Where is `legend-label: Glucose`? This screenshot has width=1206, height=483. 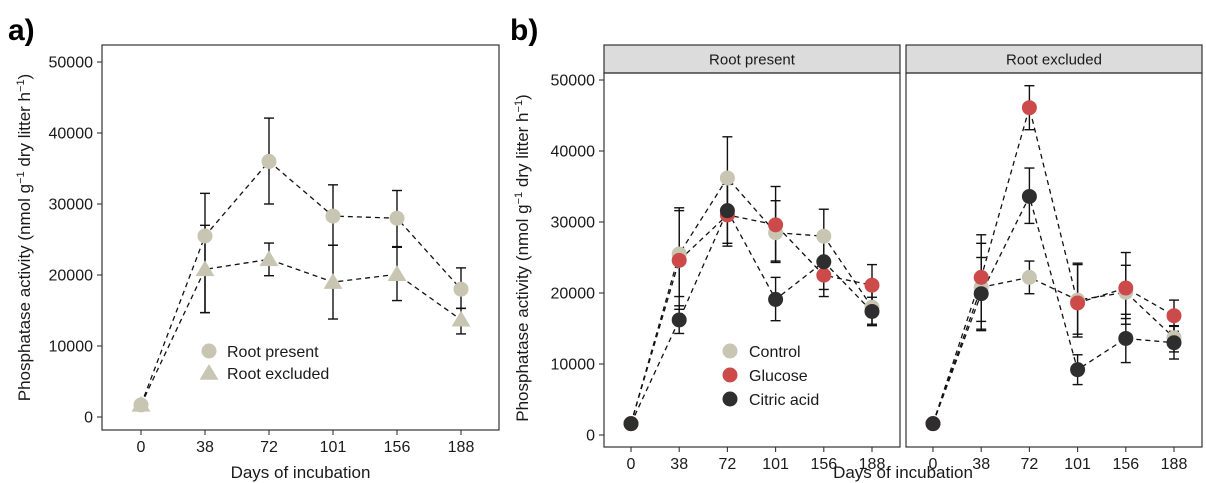 legend-label: Glucose is located at coordinates (778, 376).